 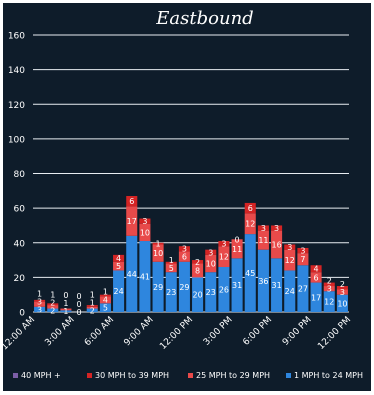 I want to click on data-label: 41, so click(x=145, y=277).